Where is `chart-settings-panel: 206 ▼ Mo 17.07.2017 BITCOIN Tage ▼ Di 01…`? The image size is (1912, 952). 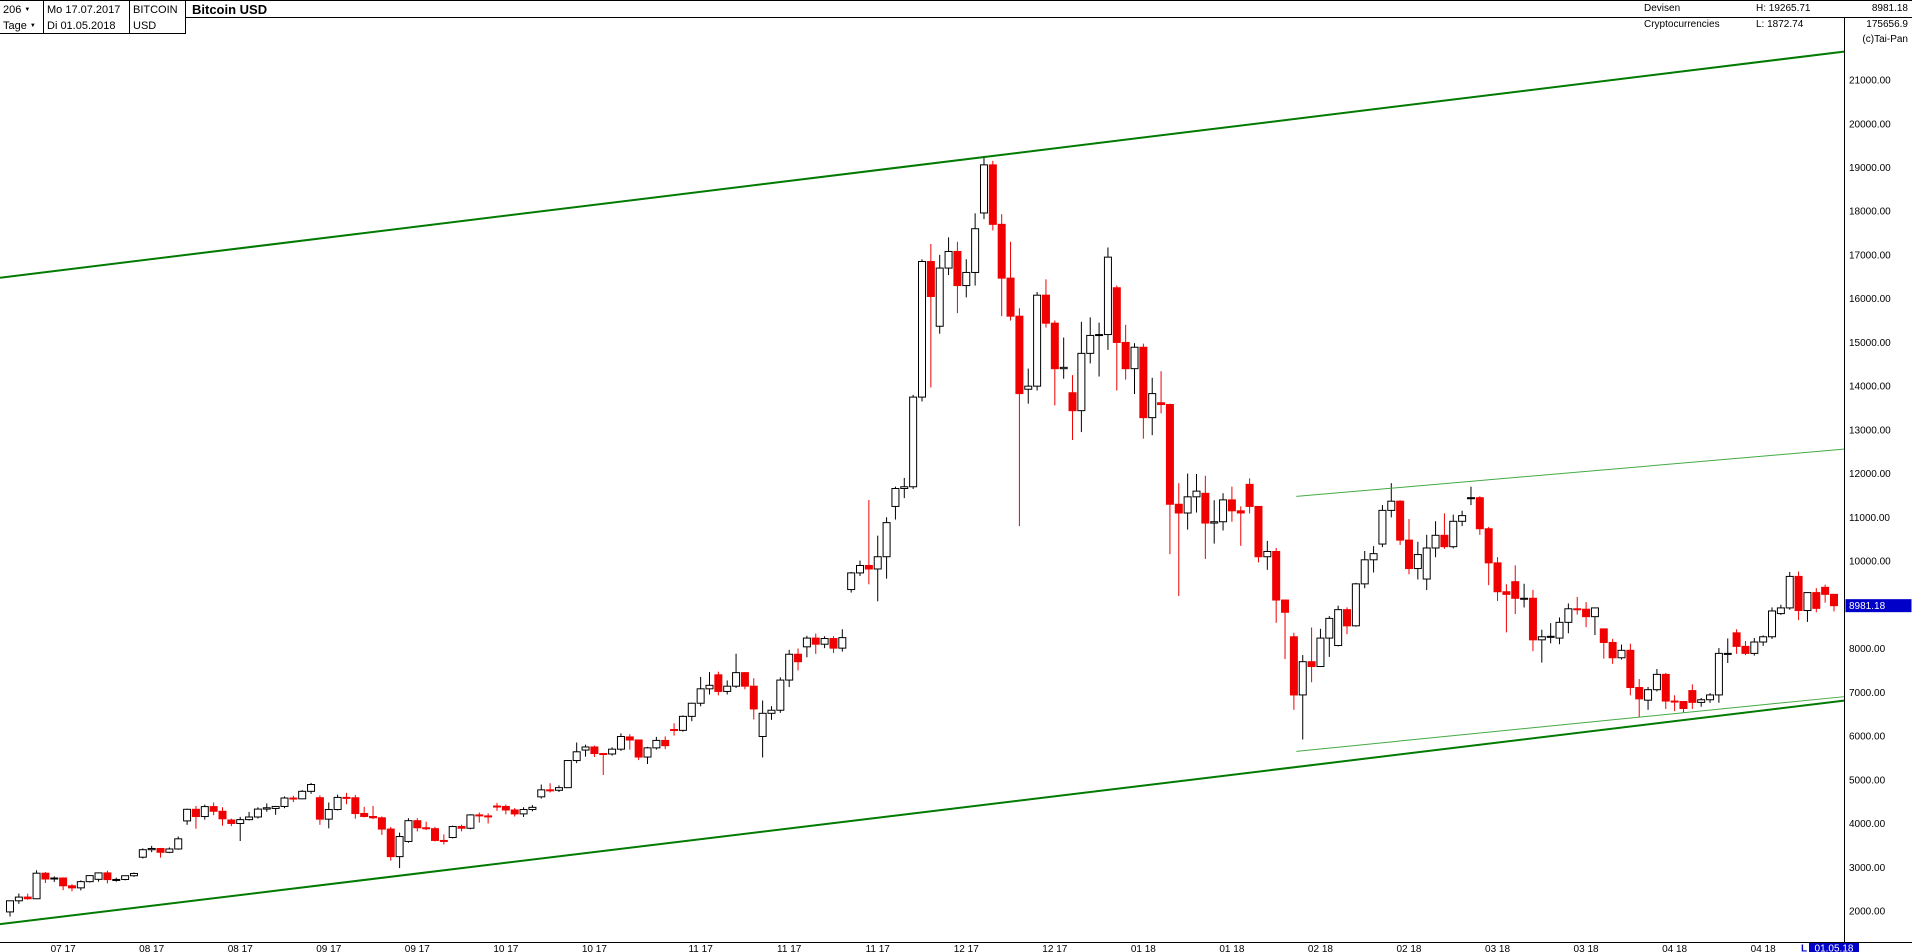 chart-settings-panel: 206 ▼ Mo 17.07.2017 BITCOIN Tage ▼ Di 01… is located at coordinates (93, 17).